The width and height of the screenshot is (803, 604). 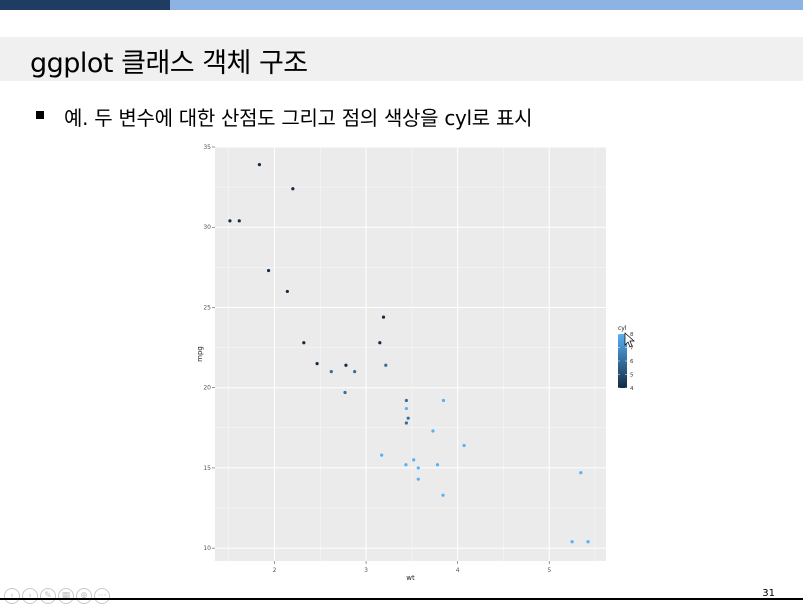 I want to click on options-icon: ⋯, so click(x=102, y=596).